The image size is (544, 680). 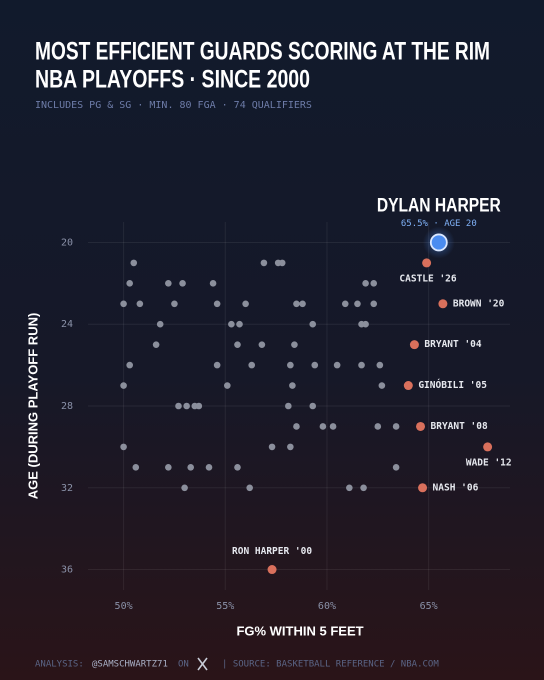 What do you see at coordinates (452, 344) in the screenshot?
I see `highlight-label: BRYANT '04` at bounding box center [452, 344].